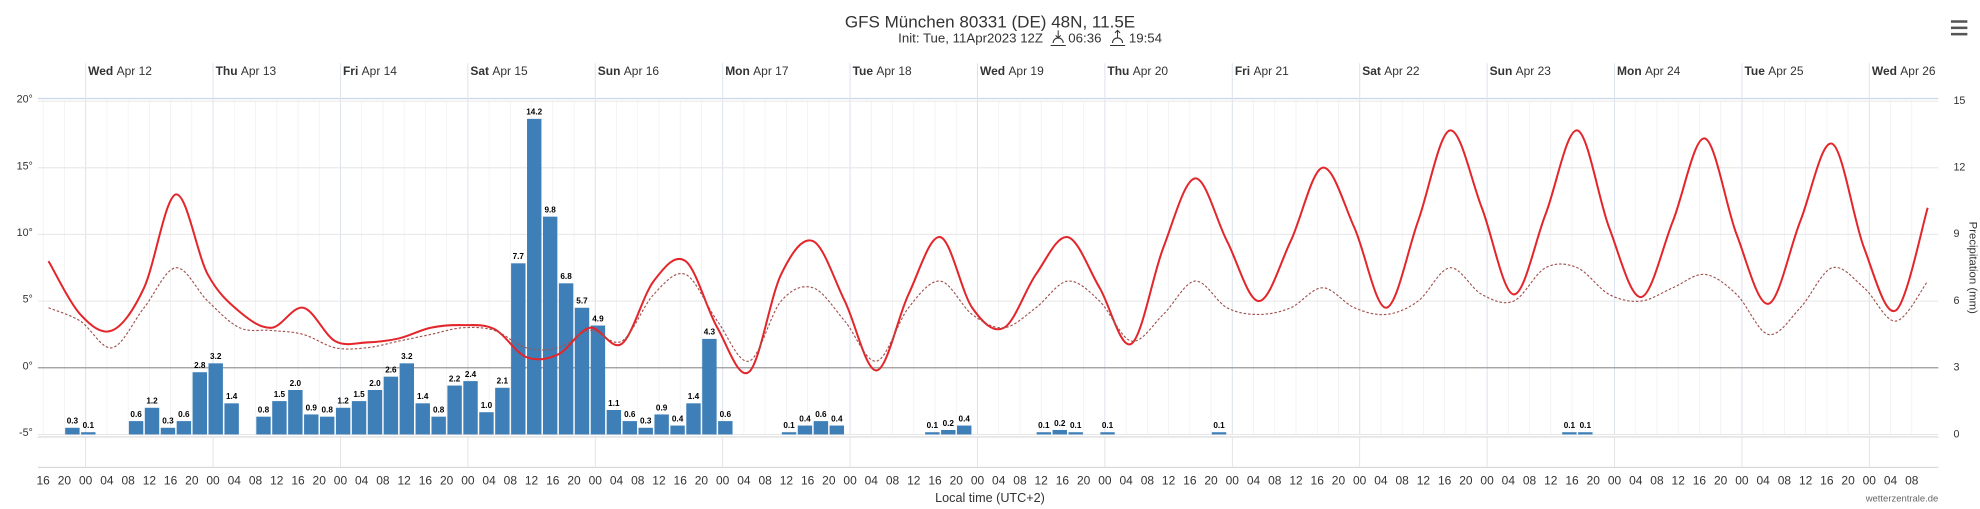 The width and height of the screenshot is (1980, 509). Describe the element at coordinates (152, 401) in the screenshot. I see `precip-label: 1.2` at that location.